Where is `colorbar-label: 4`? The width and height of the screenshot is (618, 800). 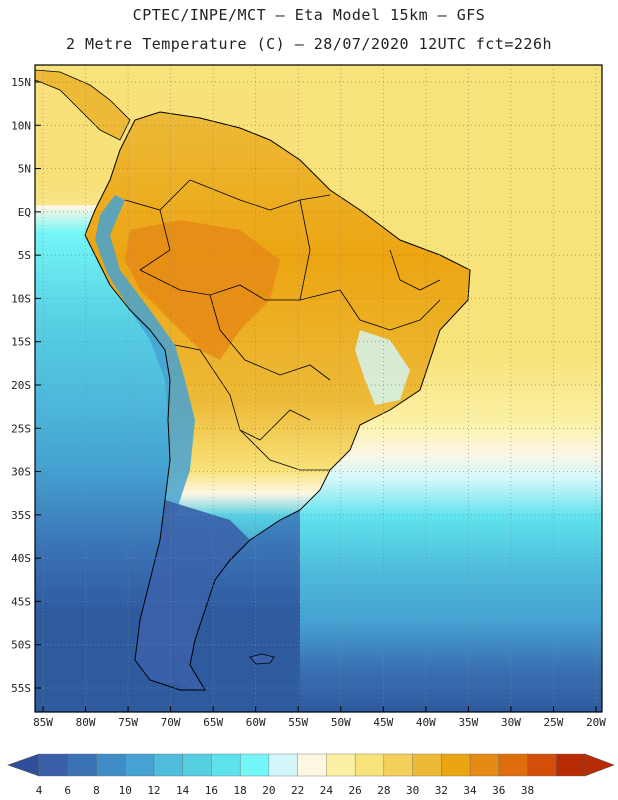 colorbar-label: 4 is located at coordinates (39, 790).